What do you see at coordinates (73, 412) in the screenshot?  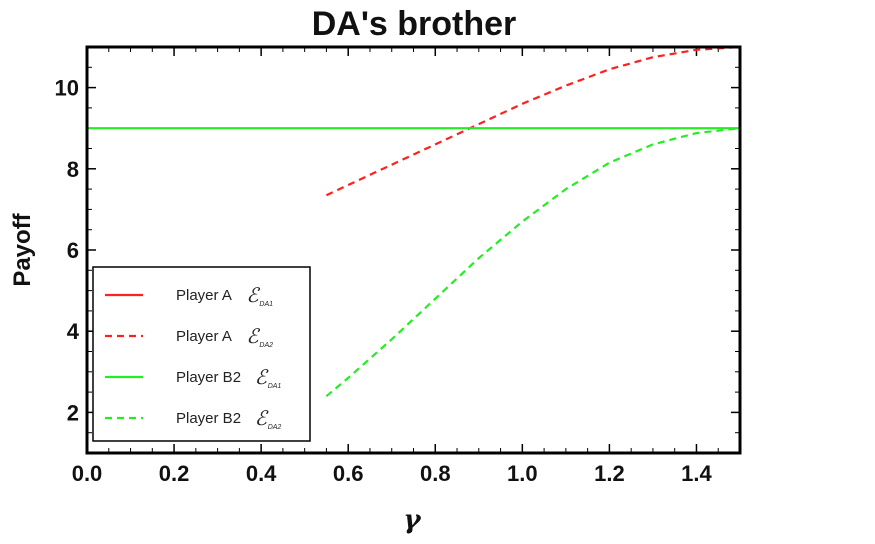 I see `y-tick-label: 2` at bounding box center [73, 412].